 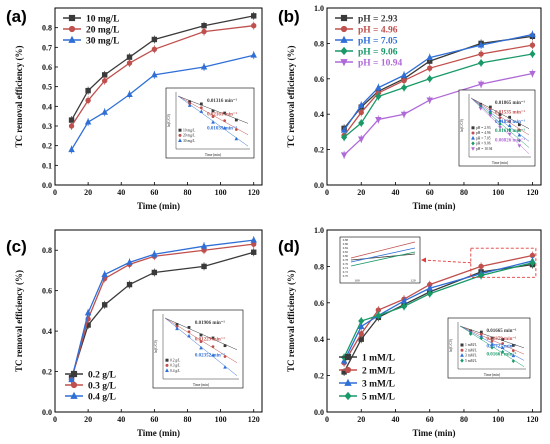 I want to click on inset-legend-label: 0.4 g/L, so click(x=175, y=371).